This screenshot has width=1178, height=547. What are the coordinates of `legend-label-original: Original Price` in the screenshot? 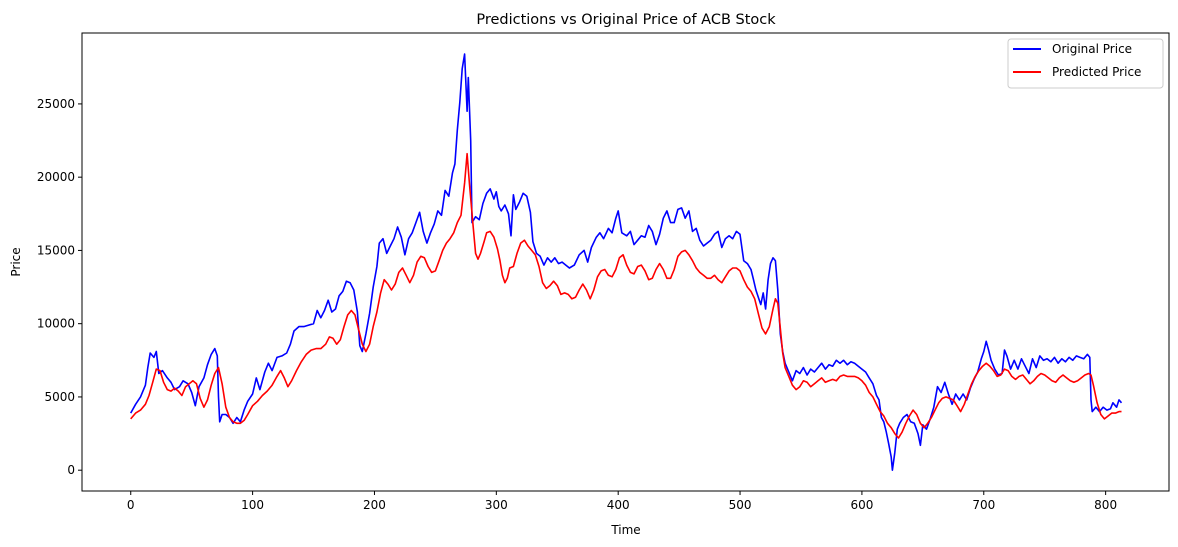 It's located at (1092, 49).